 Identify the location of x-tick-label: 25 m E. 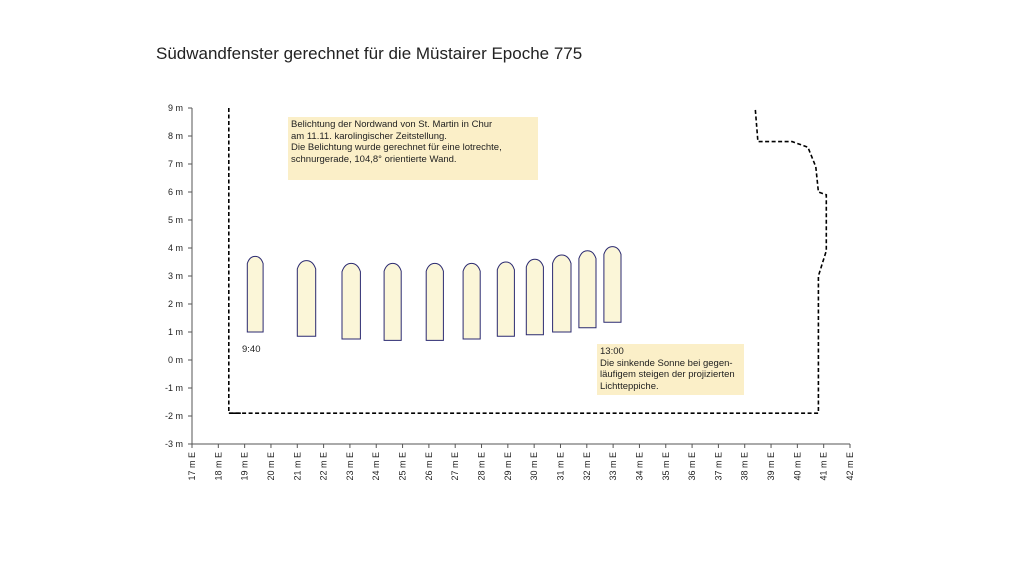
(403, 466).